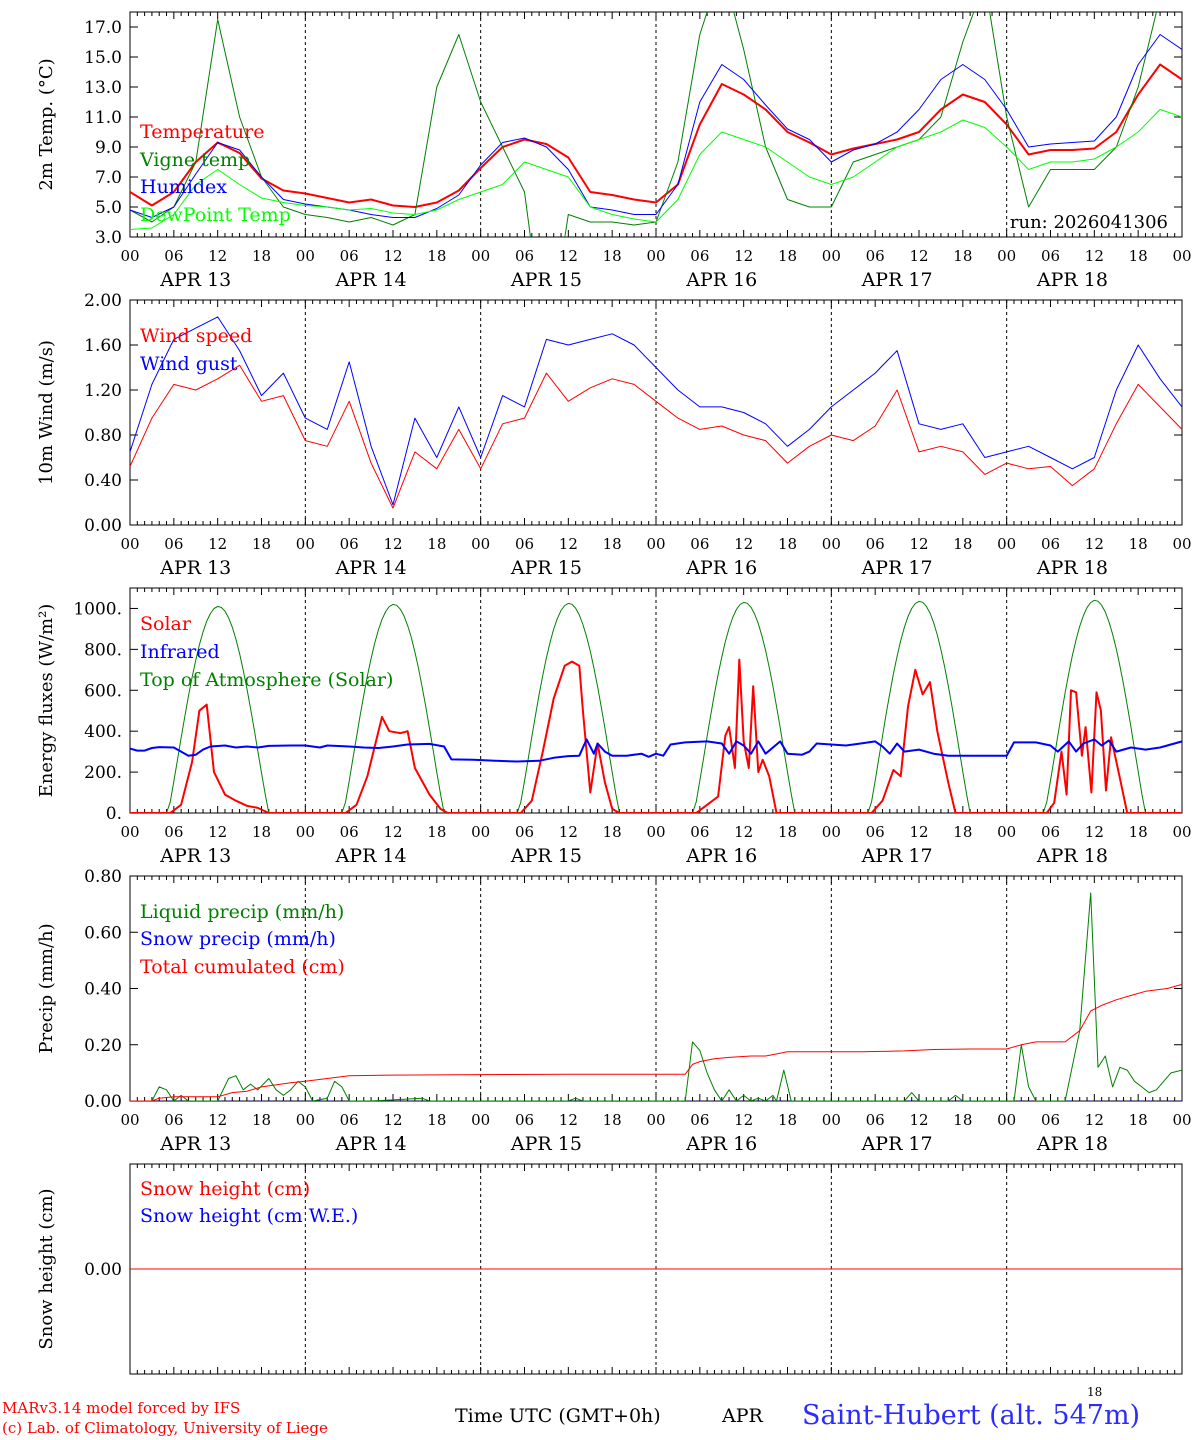 The image size is (1194, 1440). I want to click on y-tick-label: 7.0, so click(108, 178).